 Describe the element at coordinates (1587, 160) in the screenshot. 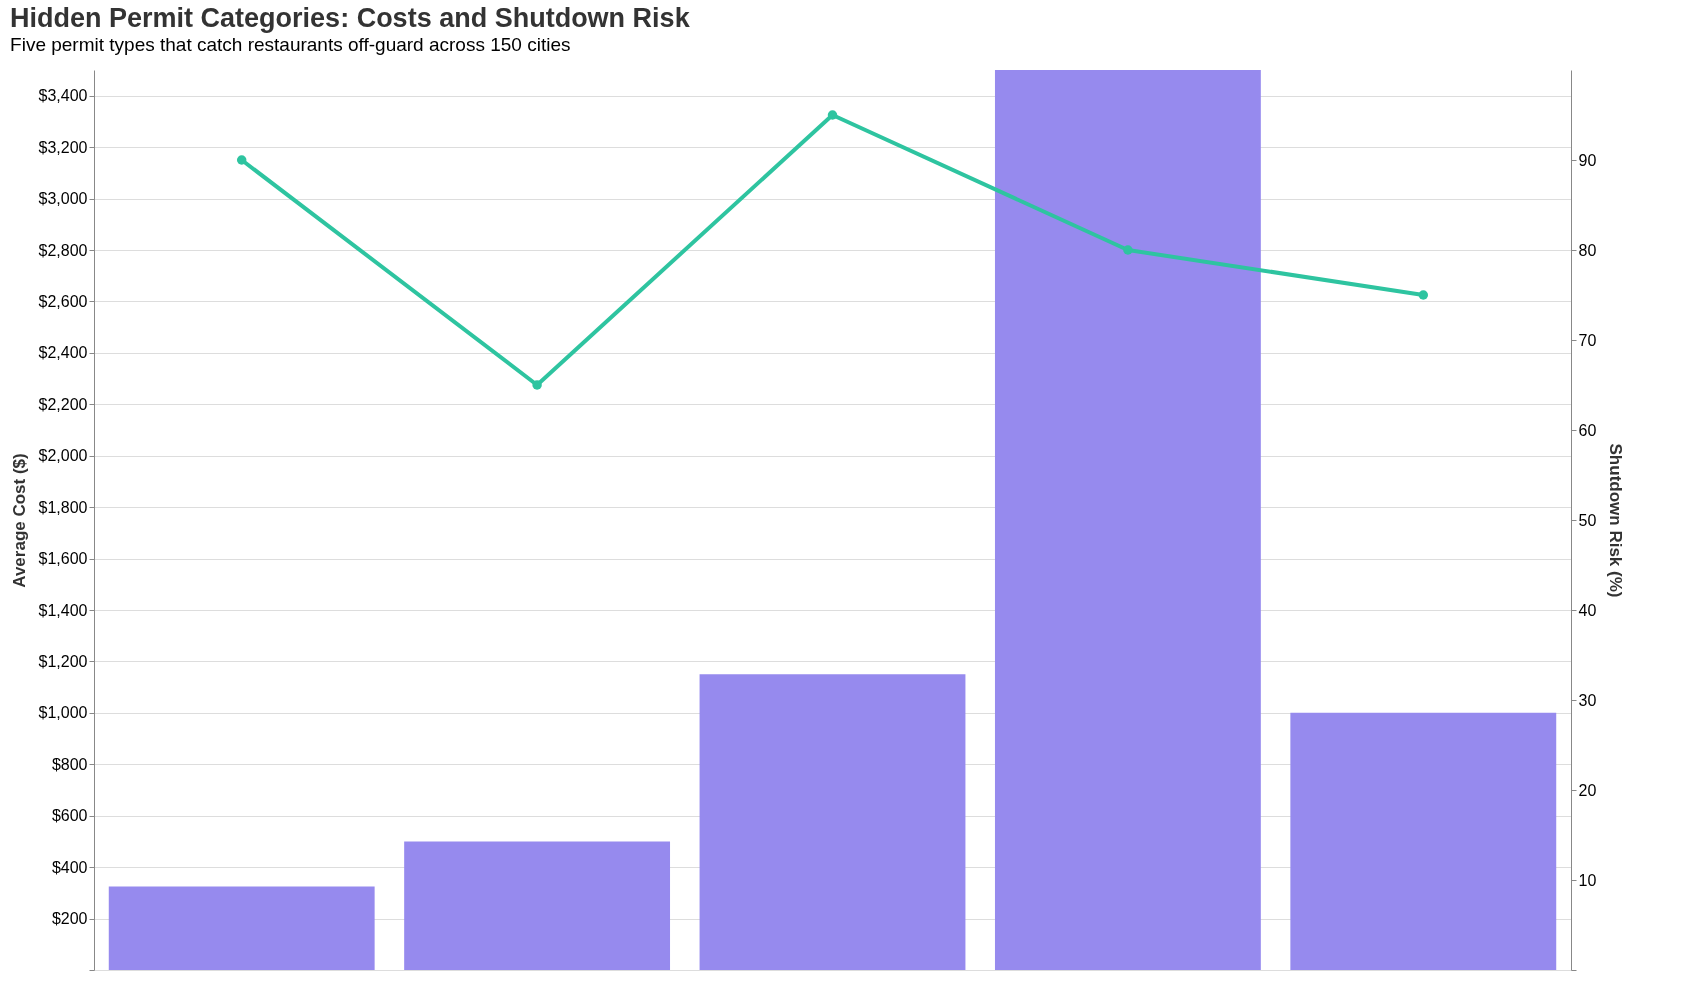

I see `y2-tick-label: 90` at that location.